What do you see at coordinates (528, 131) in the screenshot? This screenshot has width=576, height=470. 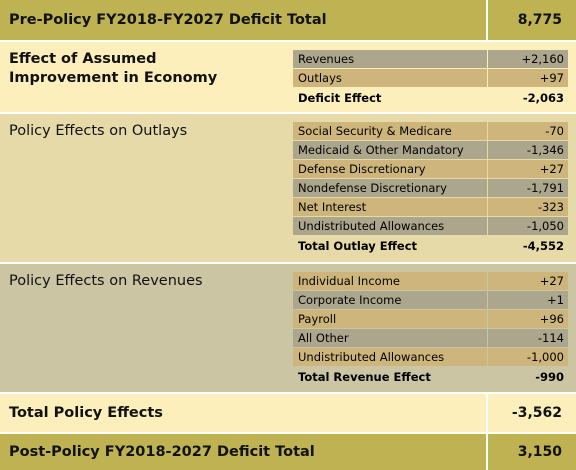 I see `item-value: -70` at bounding box center [528, 131].